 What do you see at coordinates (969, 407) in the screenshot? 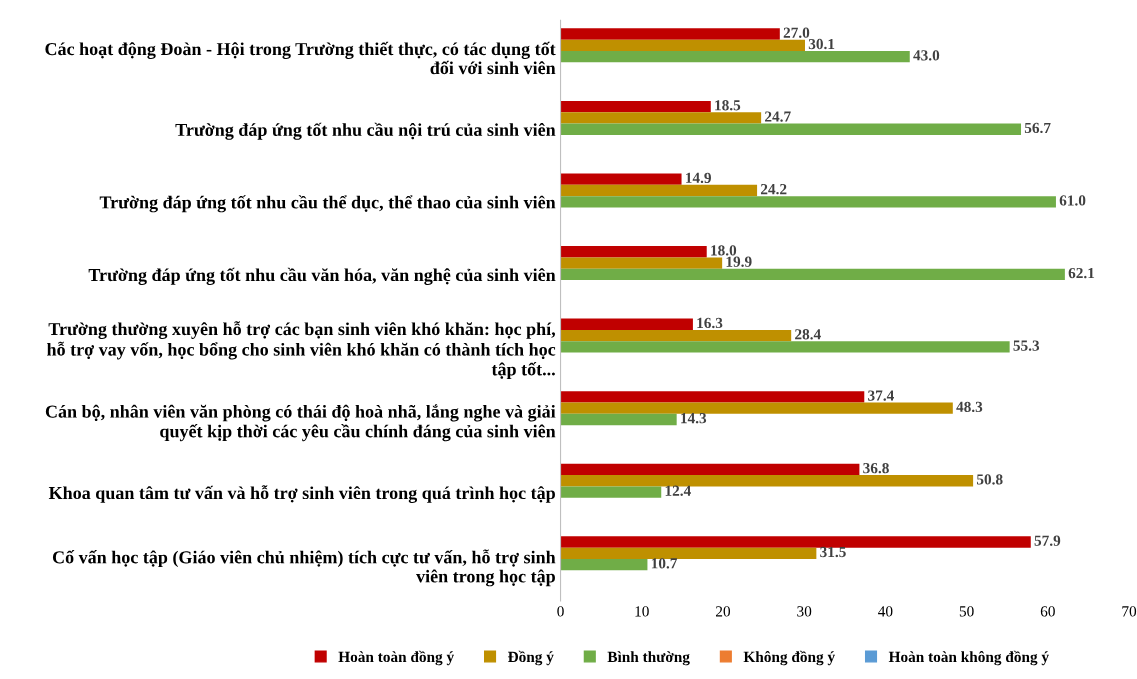
I see `data-label: 48.3` at bounding box center [969, 407].